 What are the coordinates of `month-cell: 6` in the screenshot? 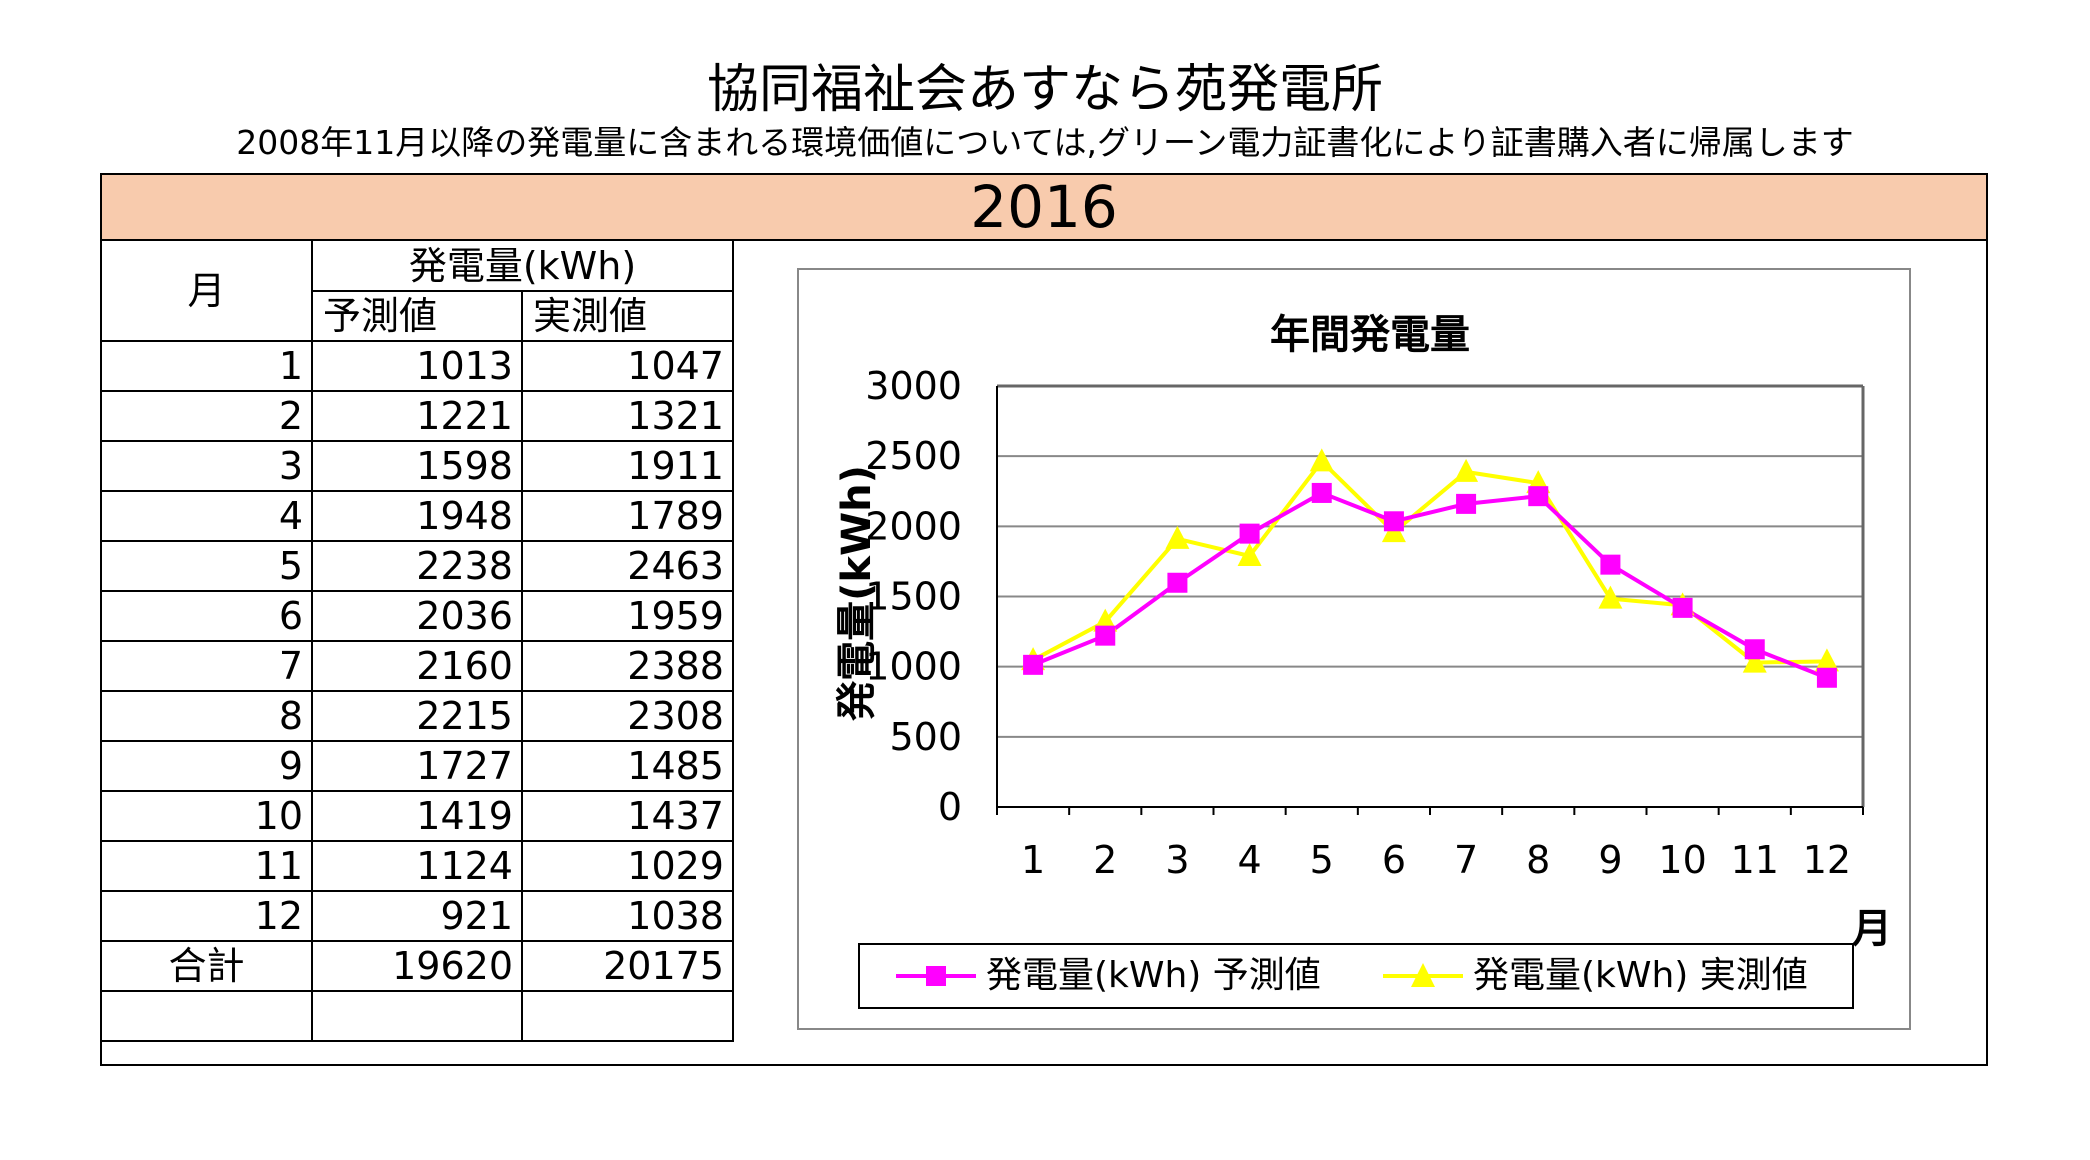 It's located at (207, 616).